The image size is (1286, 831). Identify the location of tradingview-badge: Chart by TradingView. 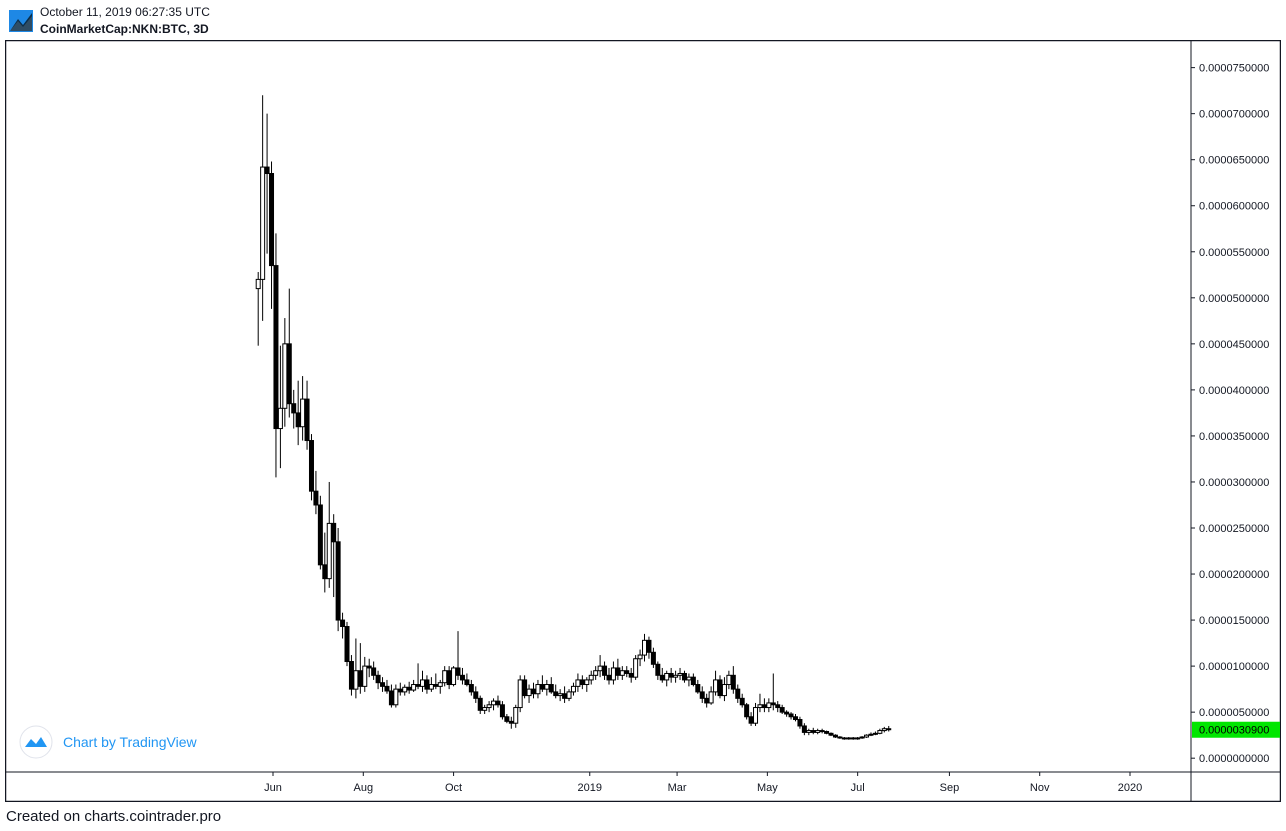
(108, 742).